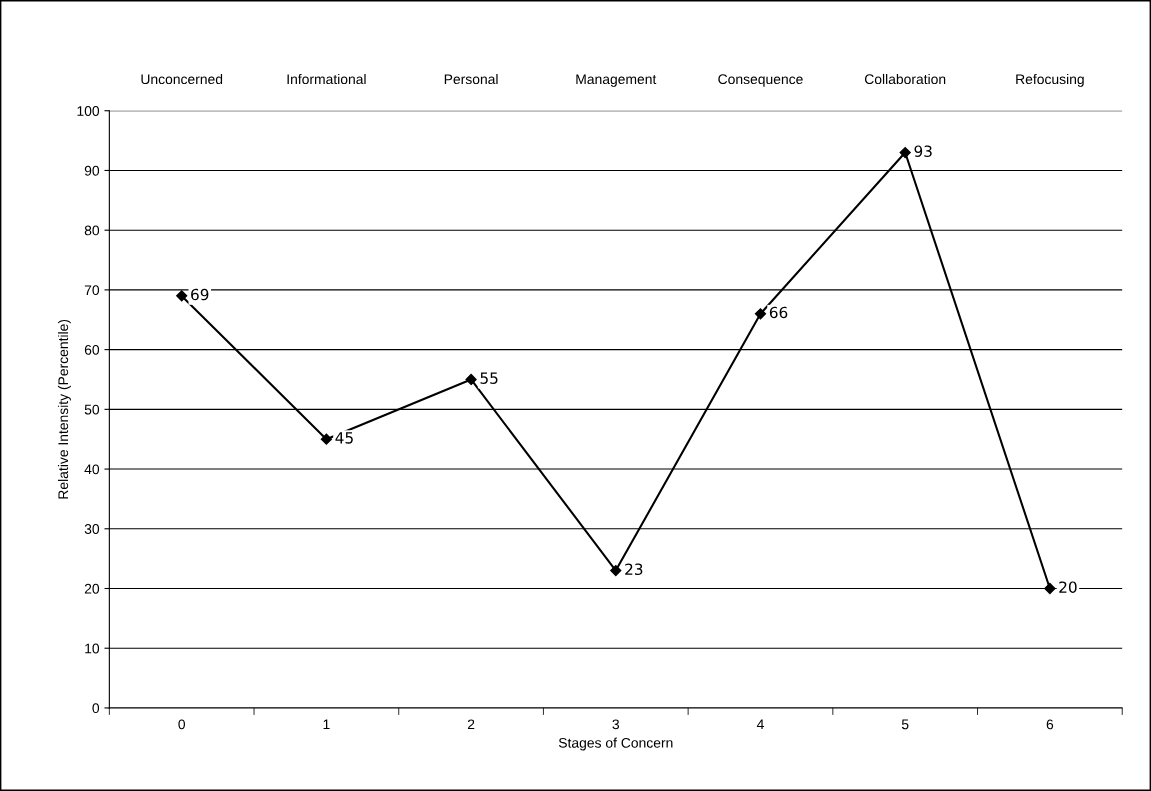 Image resolution: width=1151 pixels, height=791 pixels. I want to click on text: Informational, so click(326, 79).